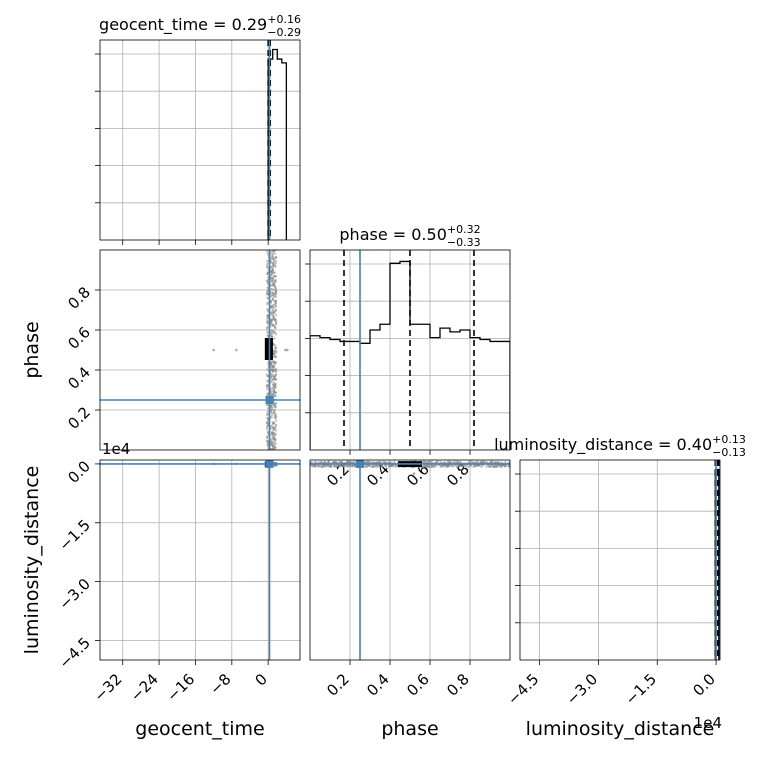 The image size is (760, 760). What do you see at coordinates (79, 418) in the screenshot?
I see `y-tick-label: 0.2` at bounding box center [79, 418].